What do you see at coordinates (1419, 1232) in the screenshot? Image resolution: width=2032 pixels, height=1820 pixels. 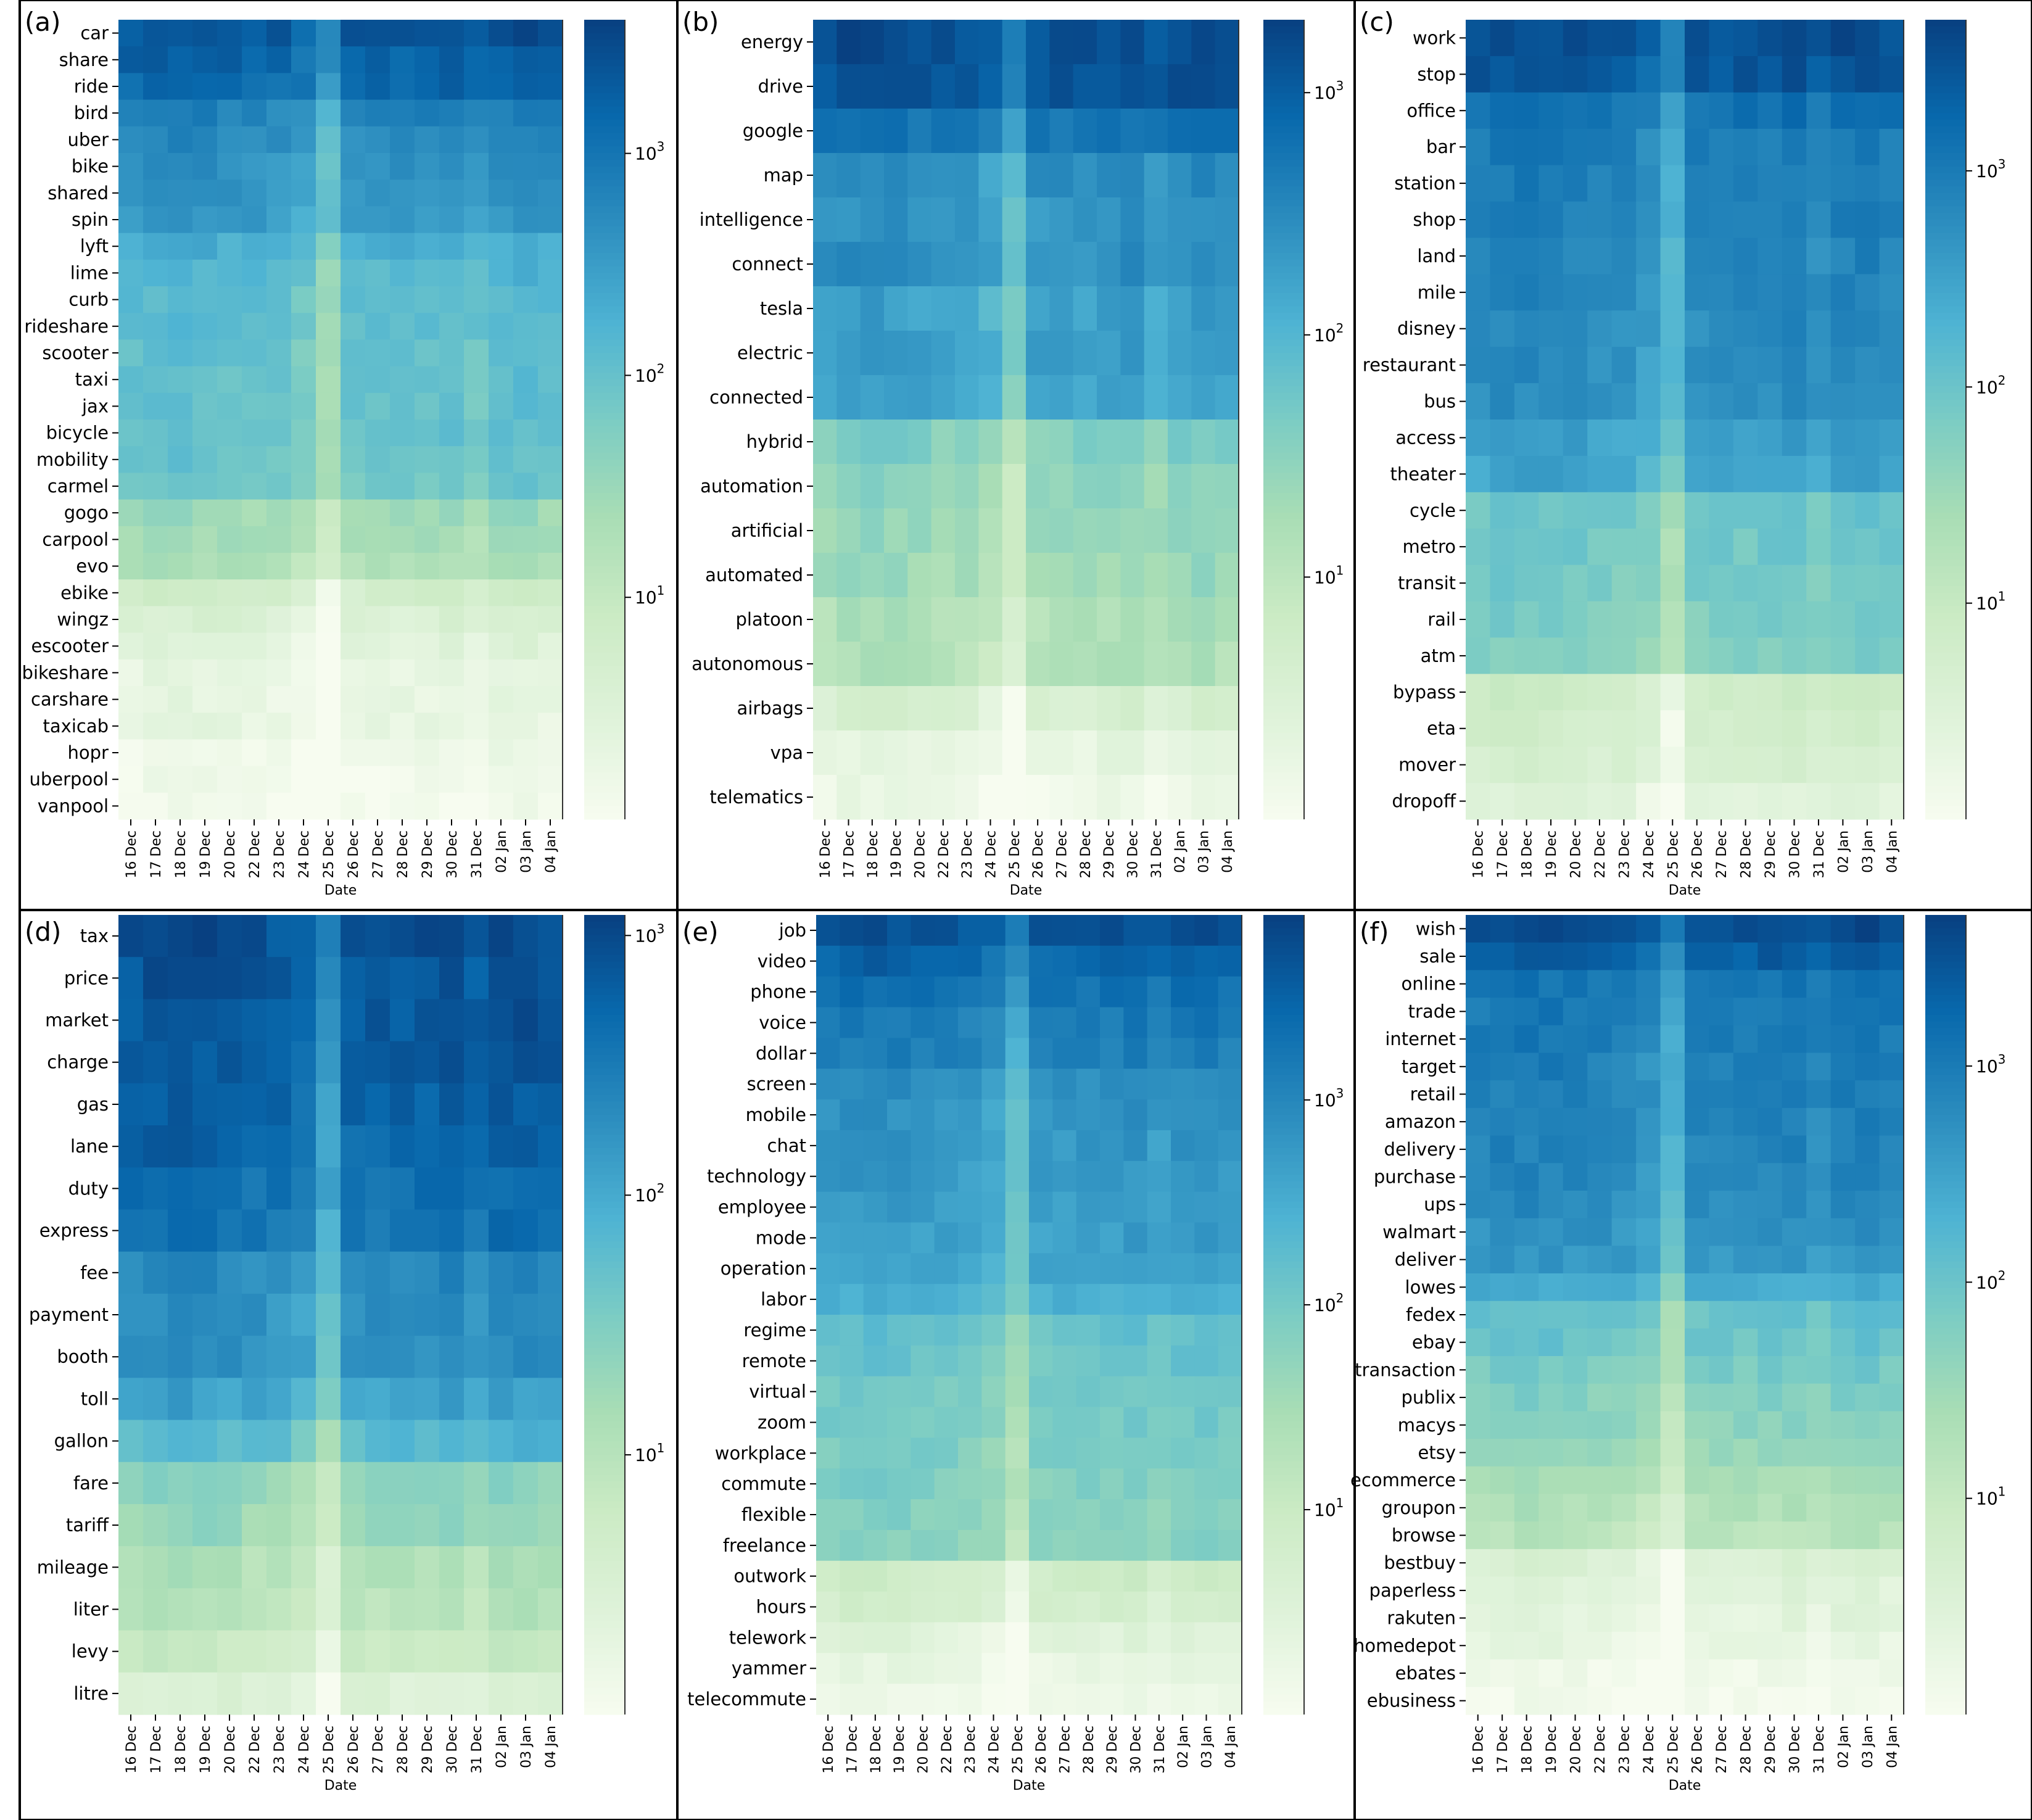 I see `row-label: walmart` at bounding box center [1419, 1232].